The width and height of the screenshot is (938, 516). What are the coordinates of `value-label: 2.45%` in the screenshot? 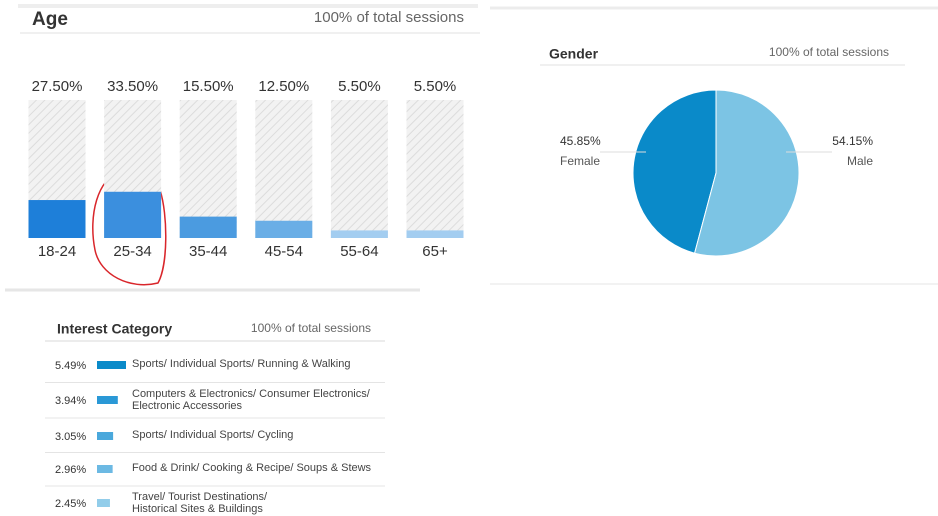 It's located at (70, 504).